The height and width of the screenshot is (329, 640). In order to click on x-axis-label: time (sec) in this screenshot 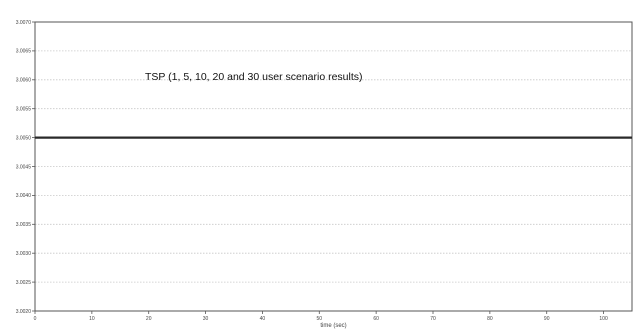, I will do `click(333, 326)`.